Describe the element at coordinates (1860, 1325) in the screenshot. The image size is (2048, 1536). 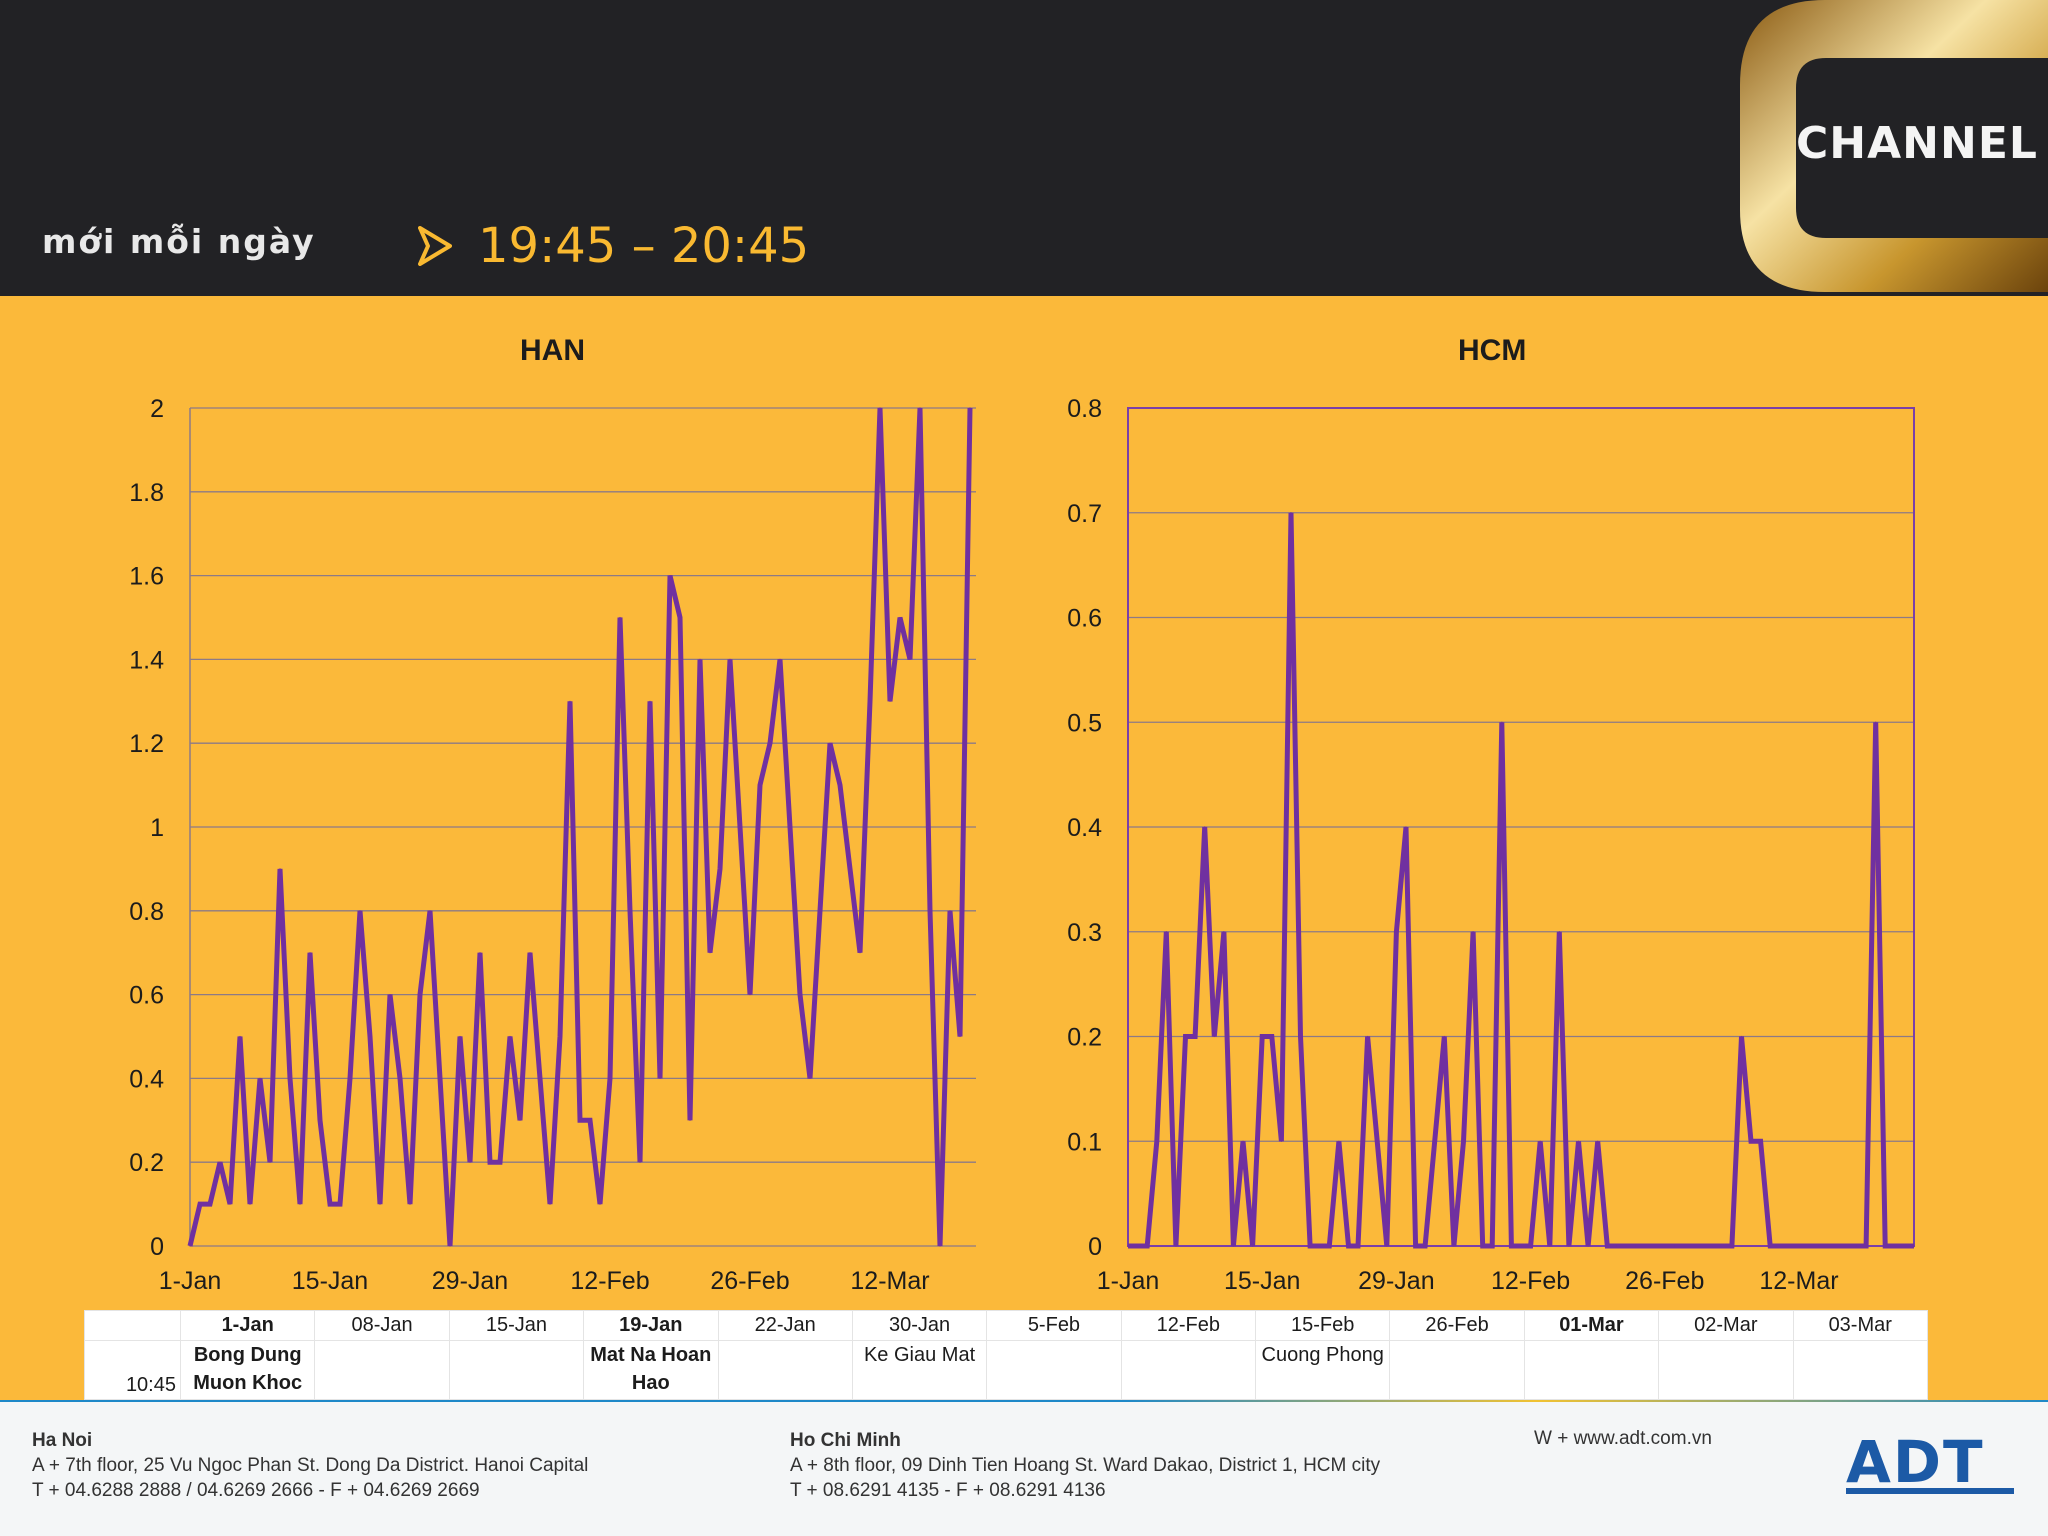
I see `schedule-date: 03-Mar` at that location.